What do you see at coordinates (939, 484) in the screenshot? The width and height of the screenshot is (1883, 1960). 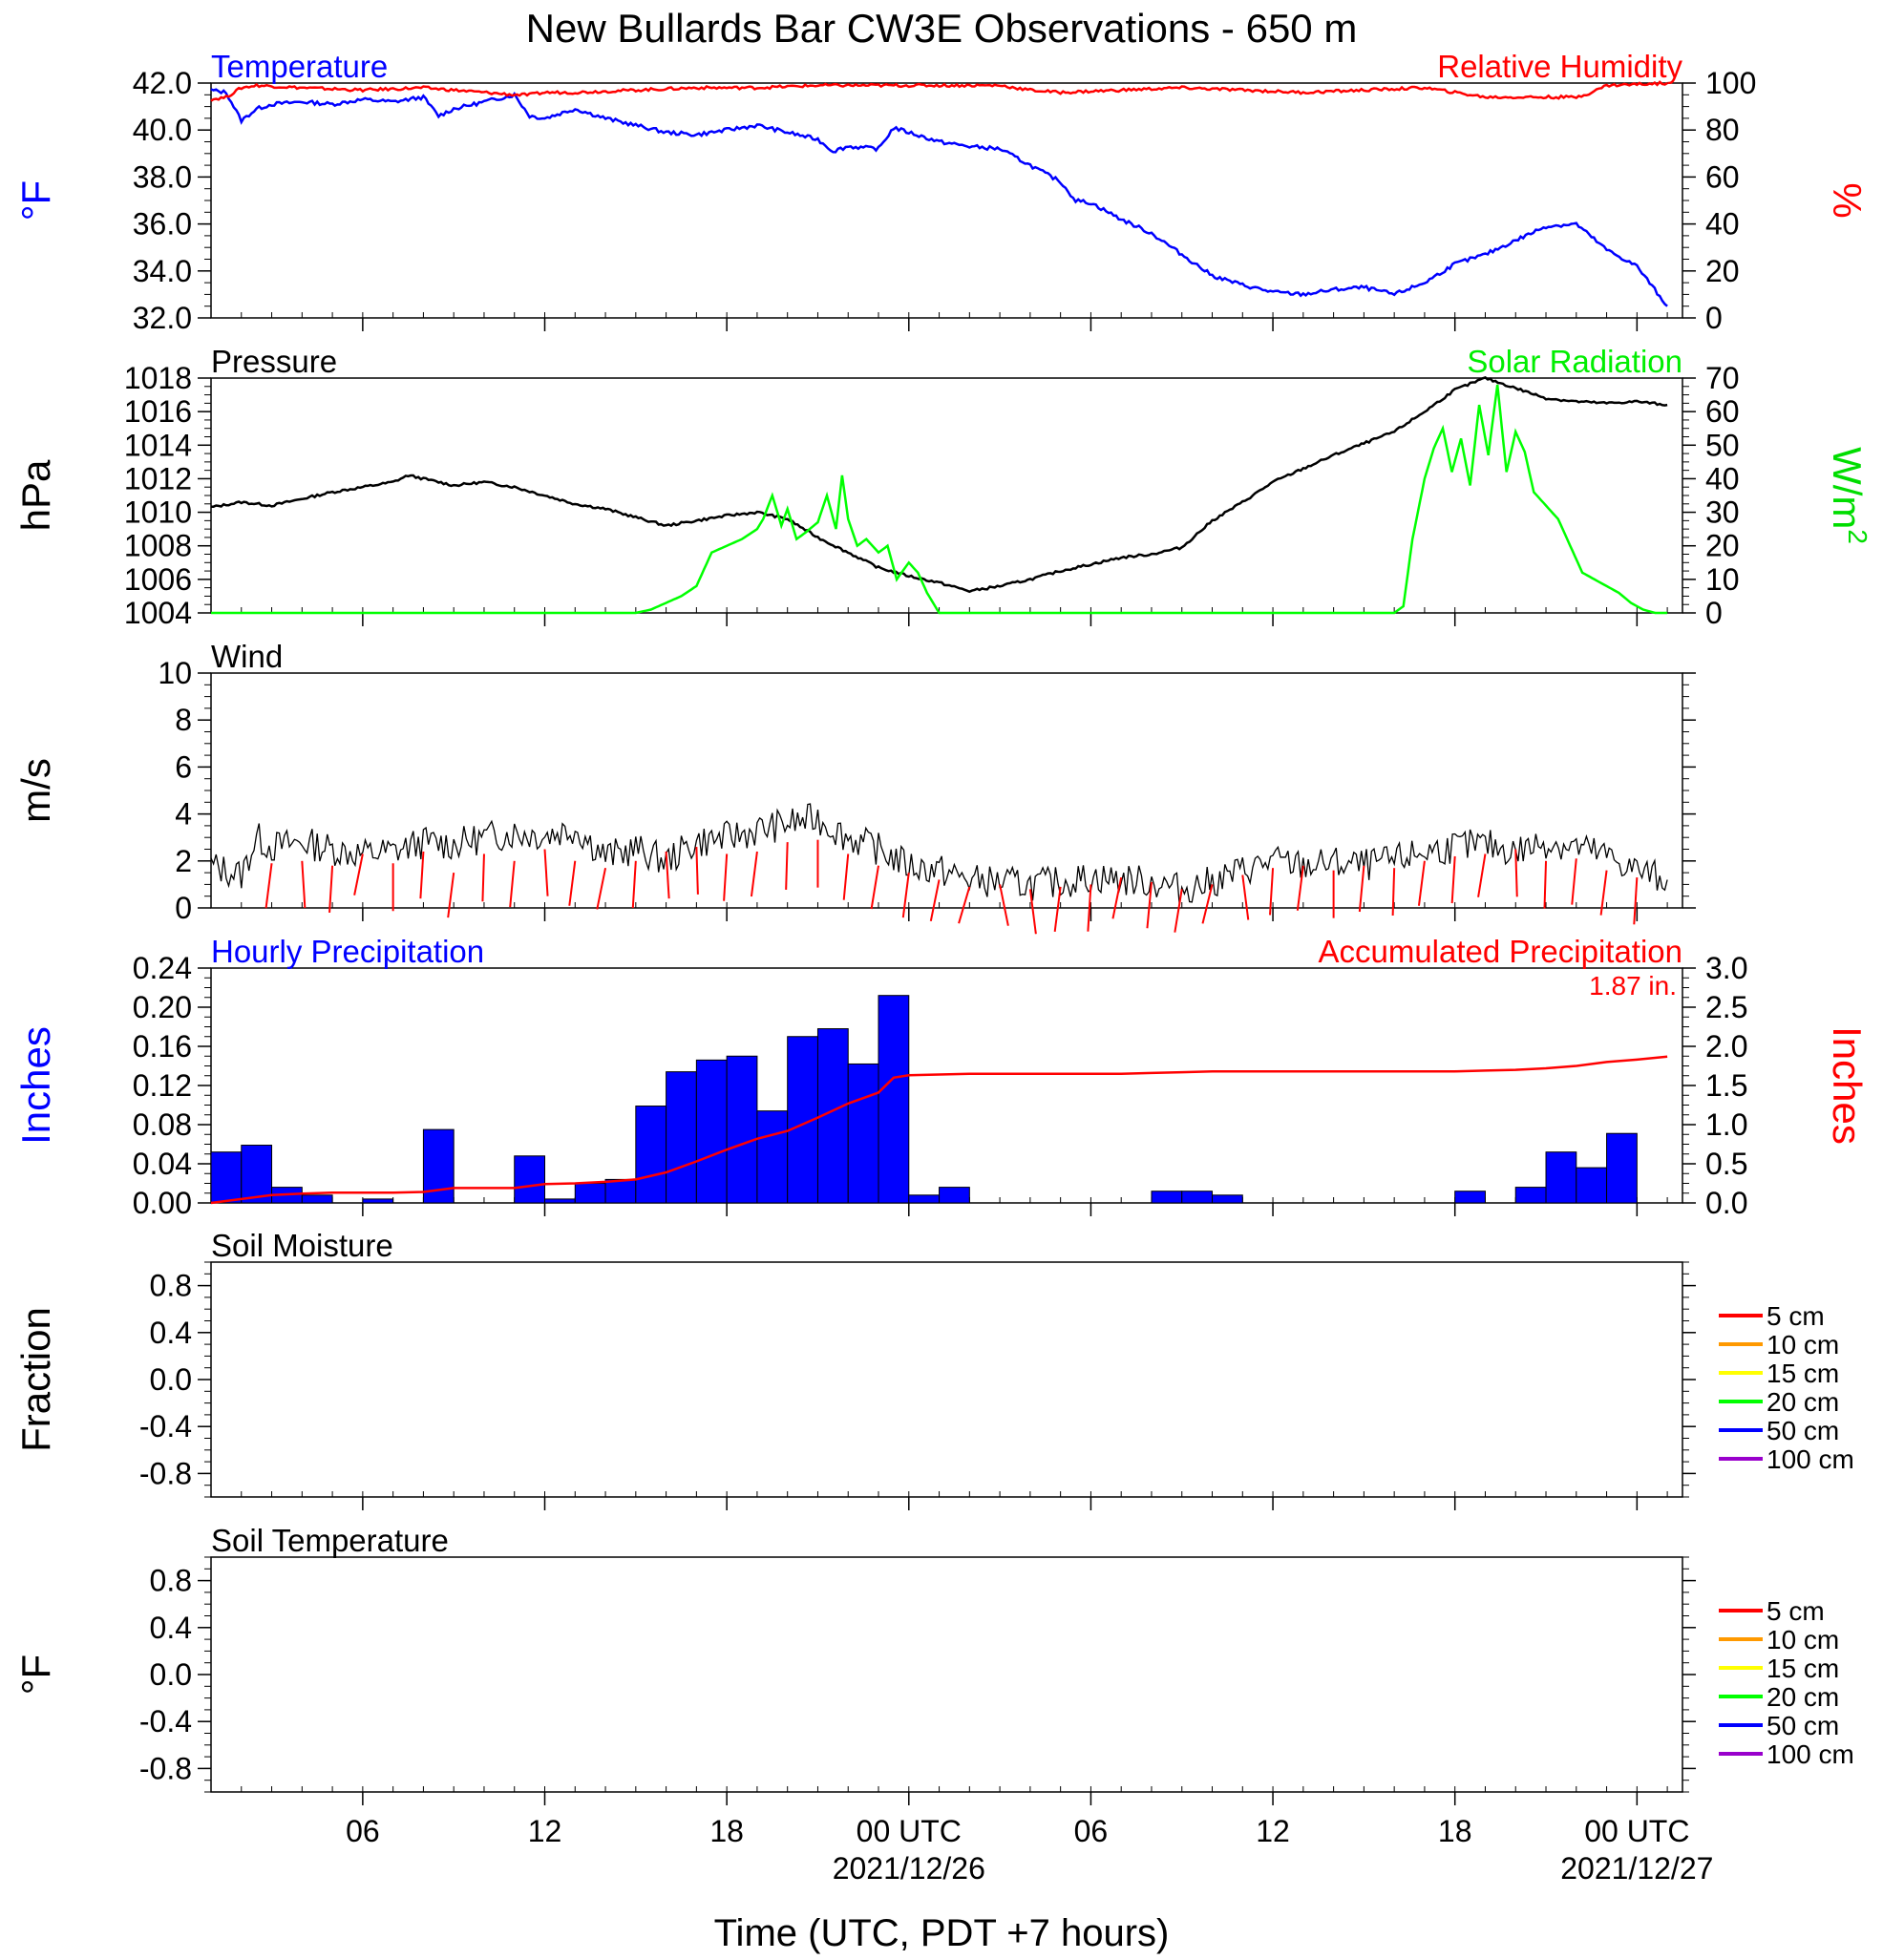 I see `series-line-pressure` at bounding box center [939, 484].